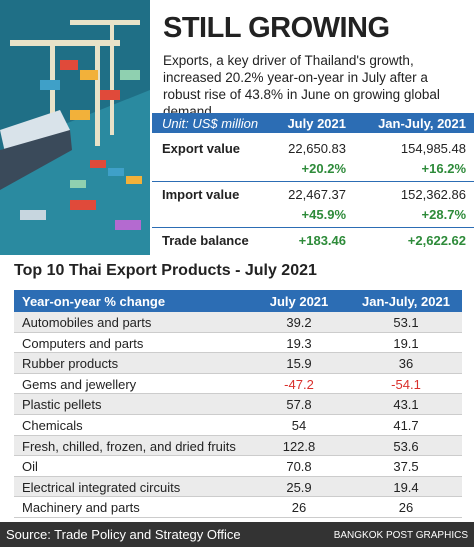 The width and height of the screenshot is (474, 547). I want to click on cell: -54.1, so click(406, 384).